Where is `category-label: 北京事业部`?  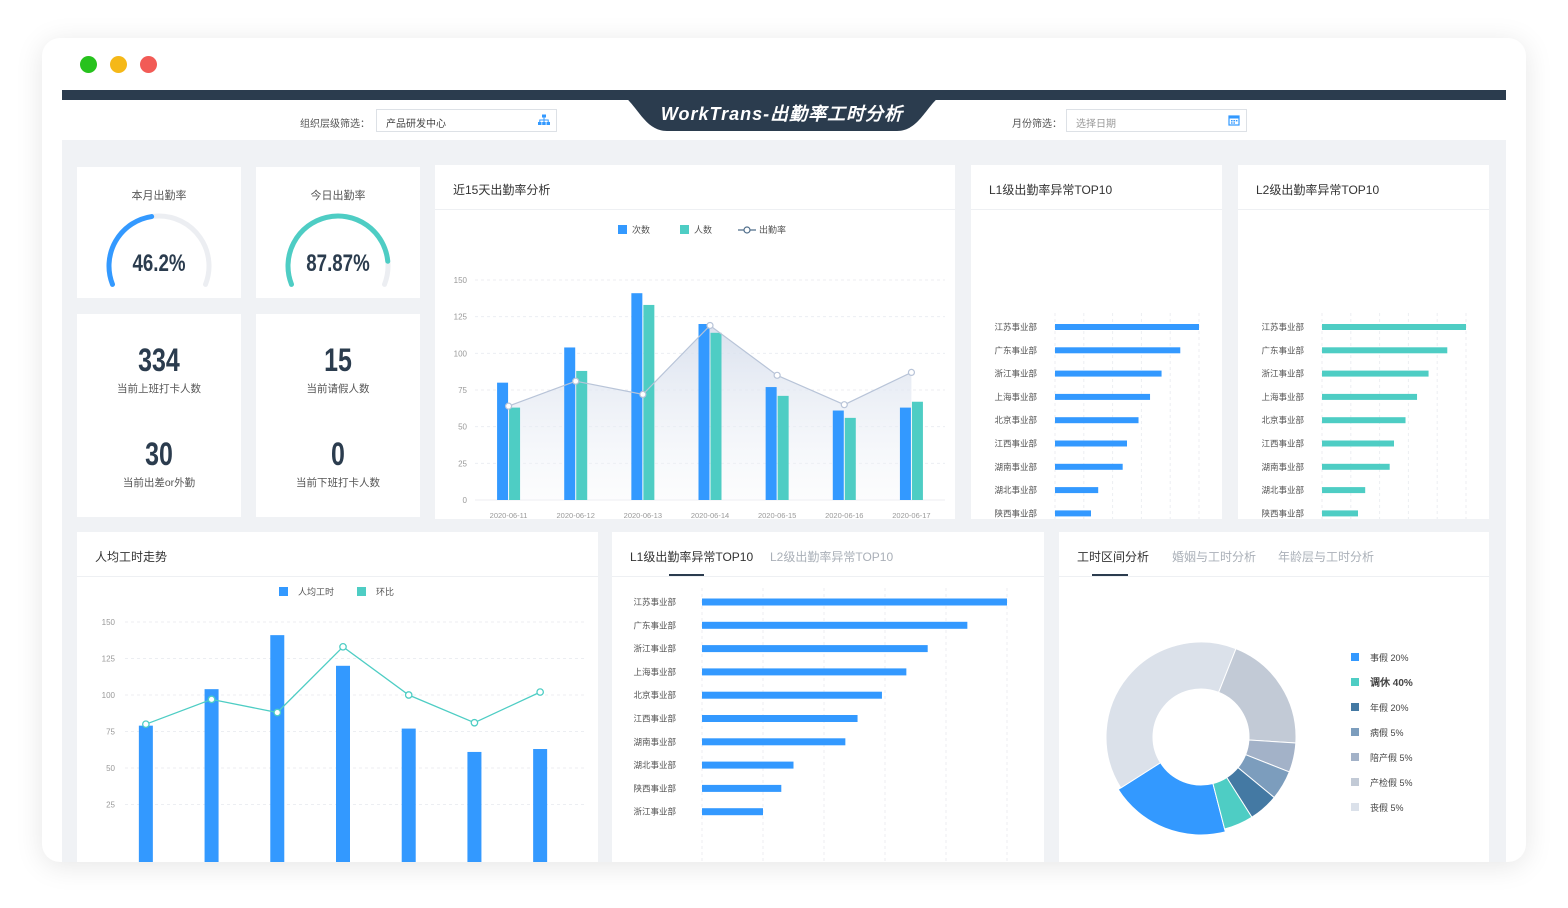 category-label: 北京事业部 is located at coordinates (1015, 420).